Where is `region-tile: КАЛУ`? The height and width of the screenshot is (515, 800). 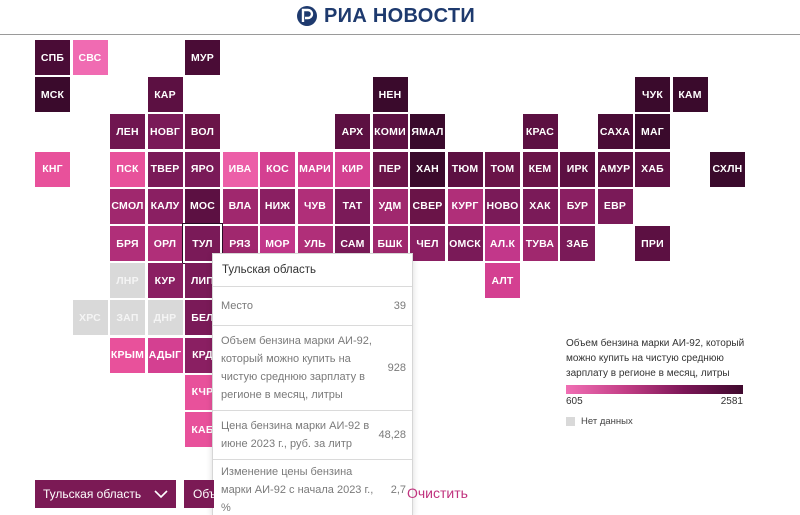 region-tile: КАЛУ is located at coordinates (165, 206).